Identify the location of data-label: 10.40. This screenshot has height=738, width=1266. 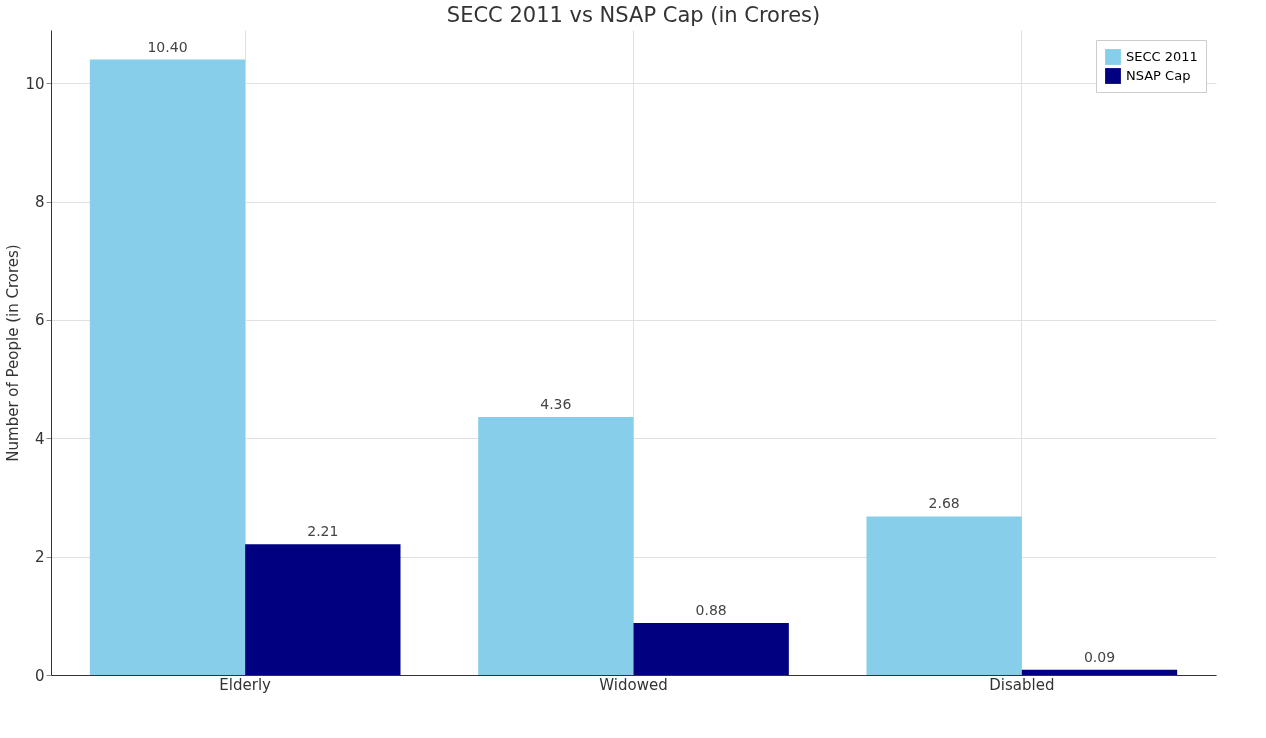
(167, 46).